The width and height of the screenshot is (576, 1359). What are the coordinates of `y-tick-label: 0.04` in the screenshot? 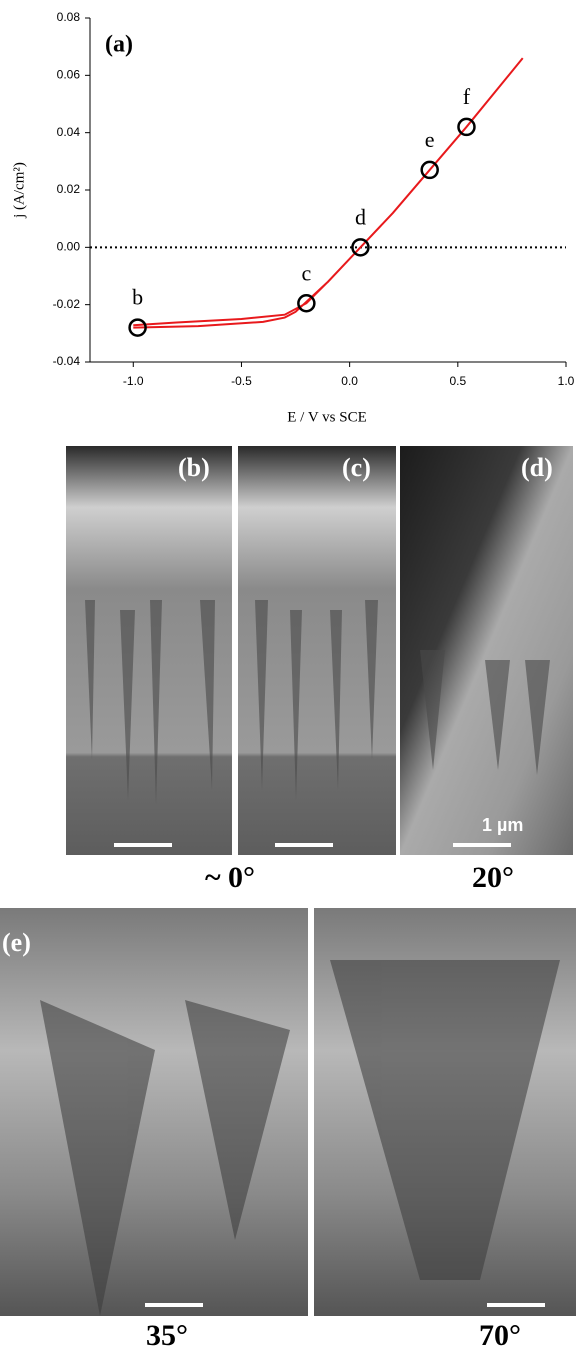 It's located at (69, 132).